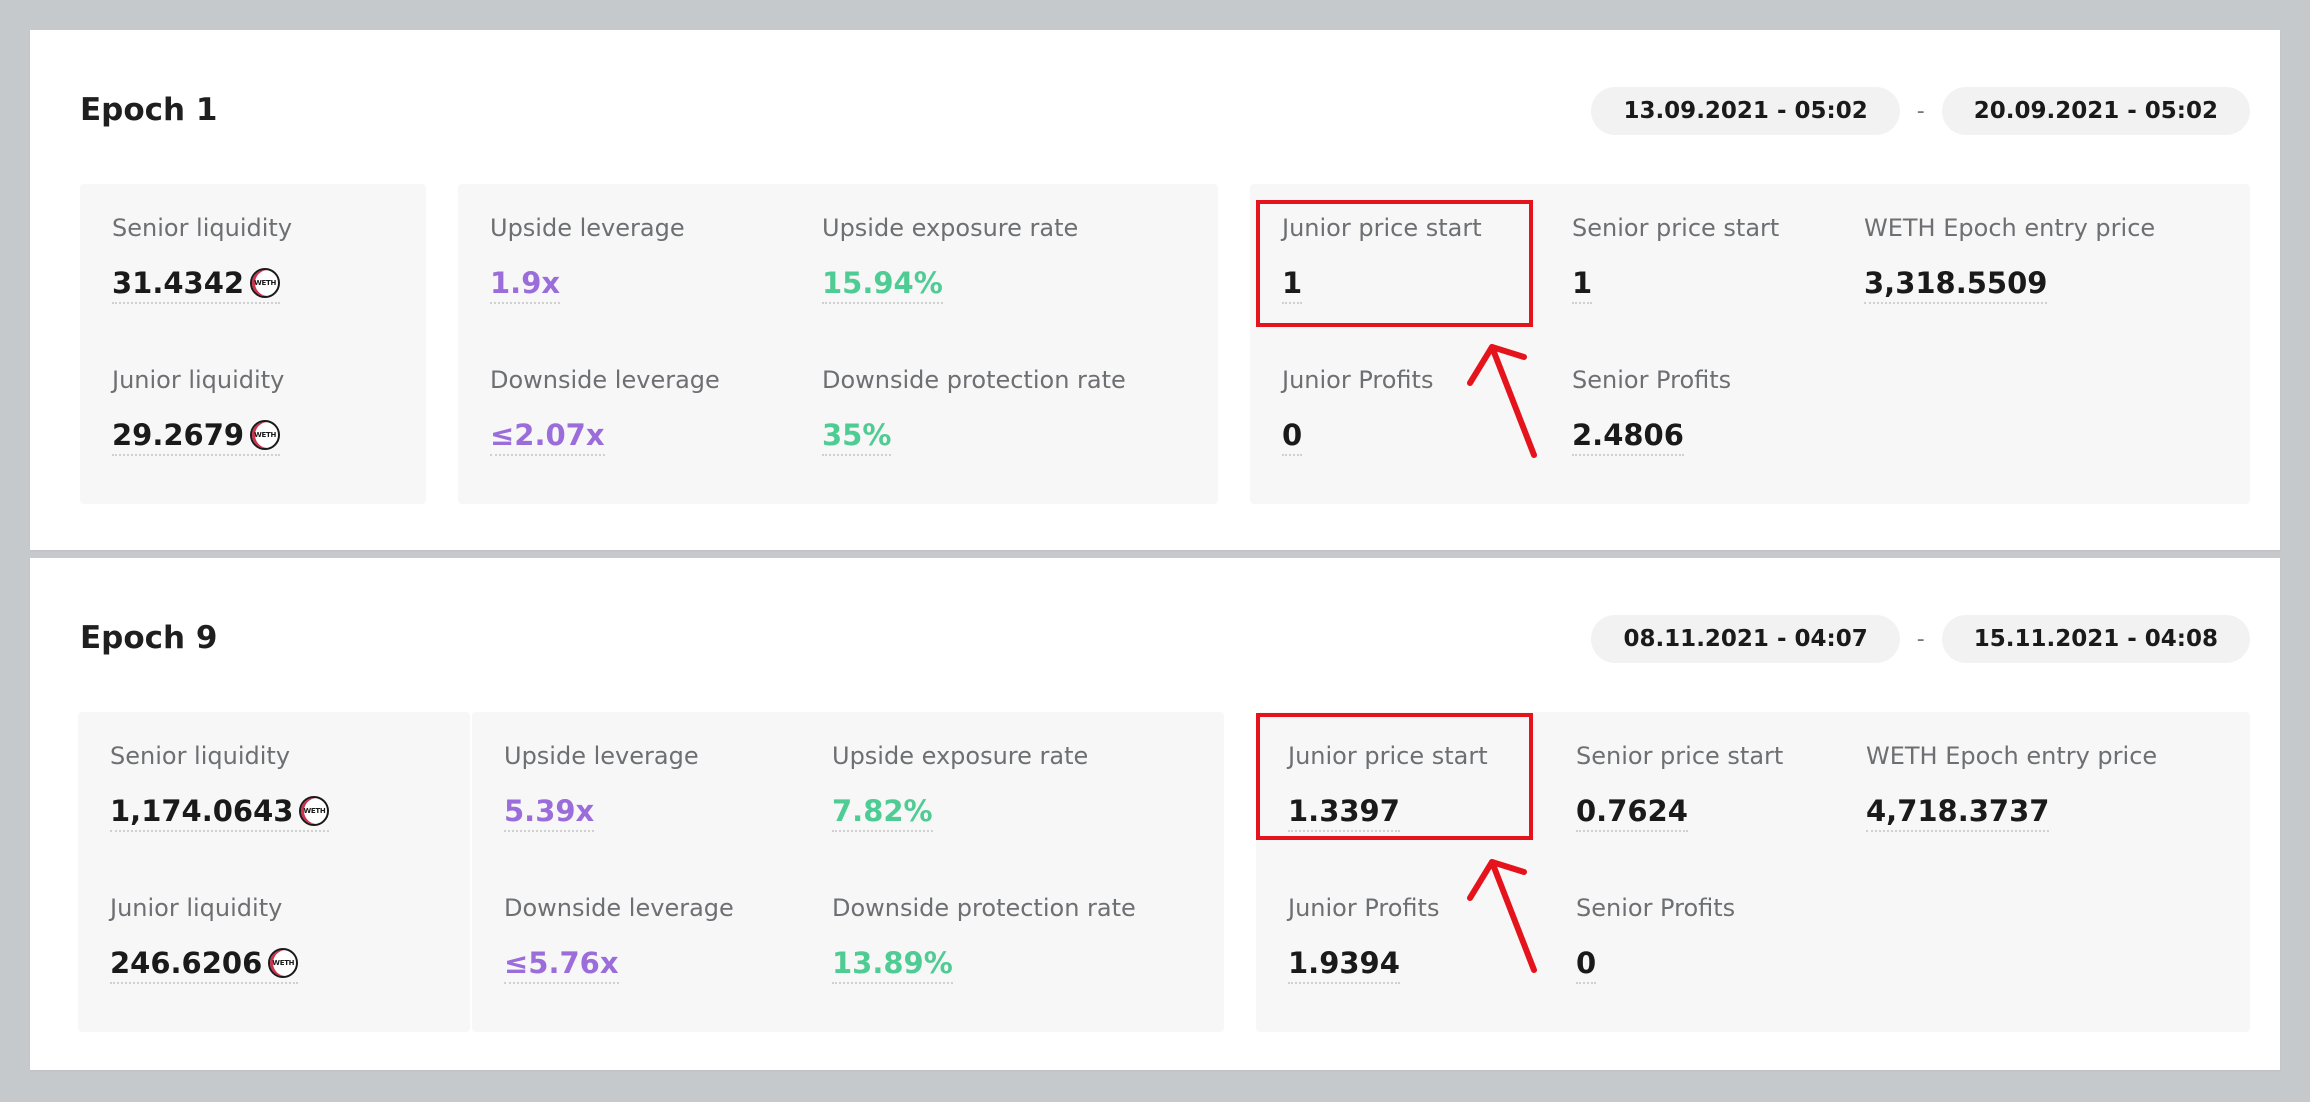  I want to click on junior-profits-value: 0, so click(1292, 437).